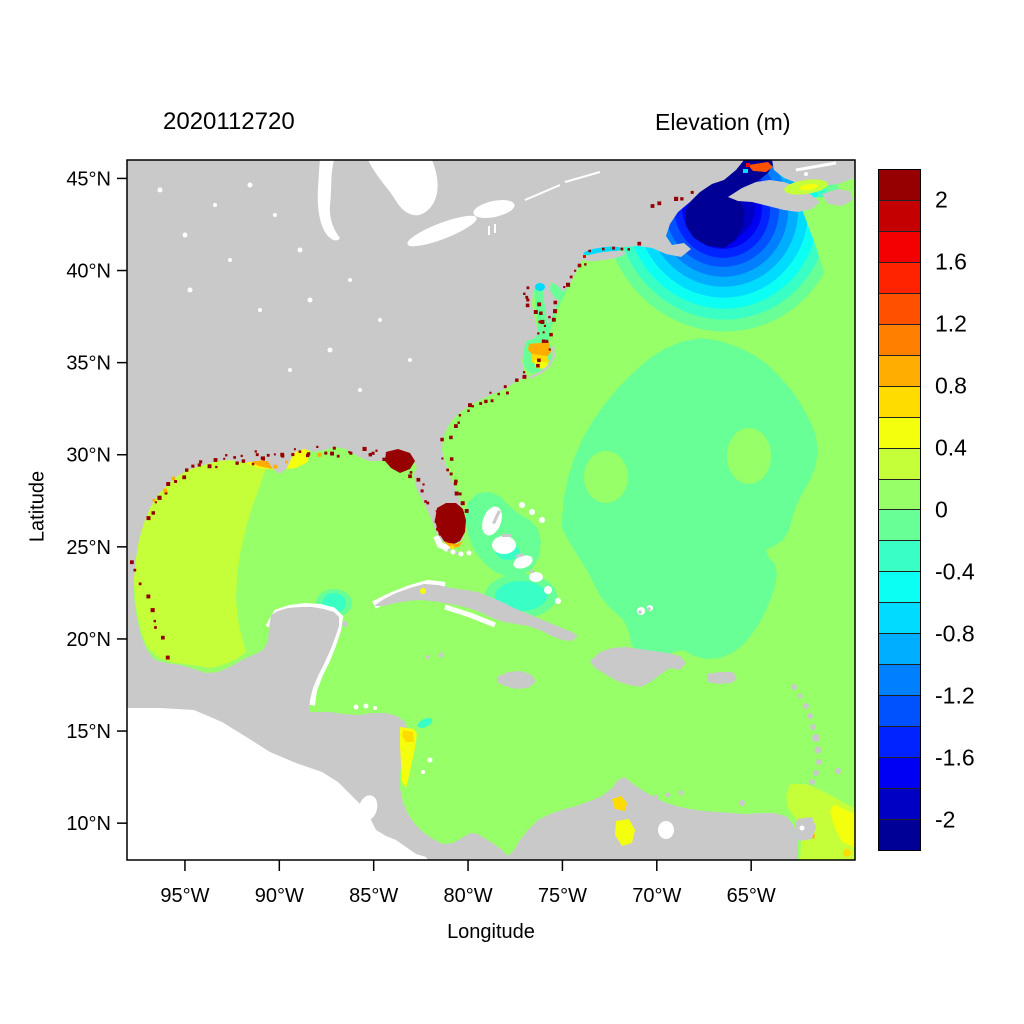 The width and height of the screenshot is (1024, 1024). Describe the element at coordinates (748, 165) in the screenshot. I see `region-fundy-red-dot` at that location.